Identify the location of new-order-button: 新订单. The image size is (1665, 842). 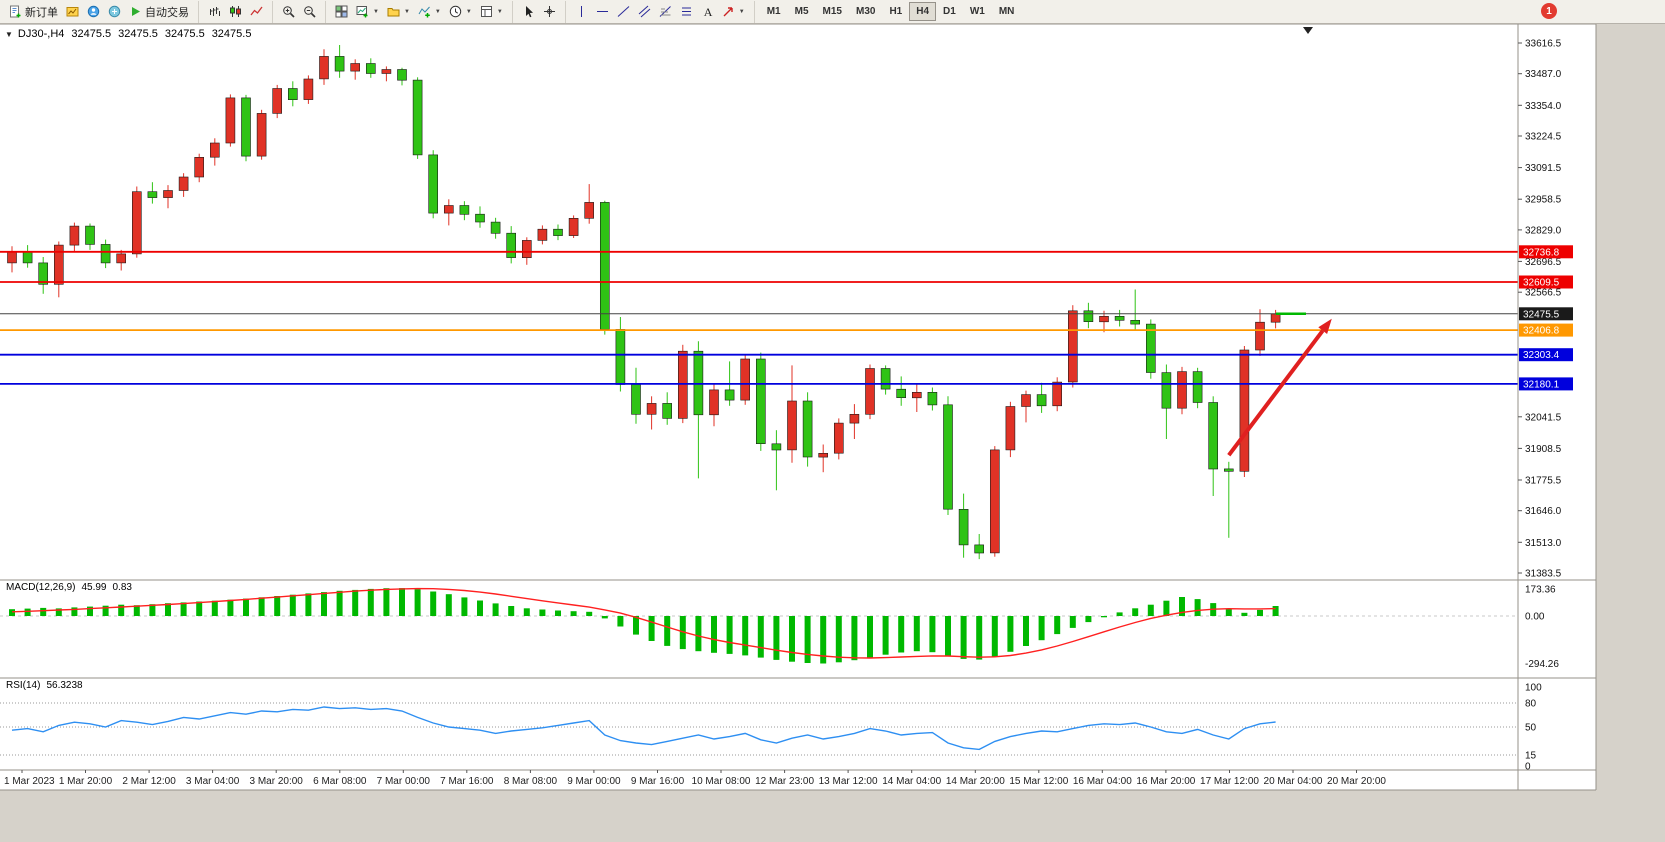
(33, 11).